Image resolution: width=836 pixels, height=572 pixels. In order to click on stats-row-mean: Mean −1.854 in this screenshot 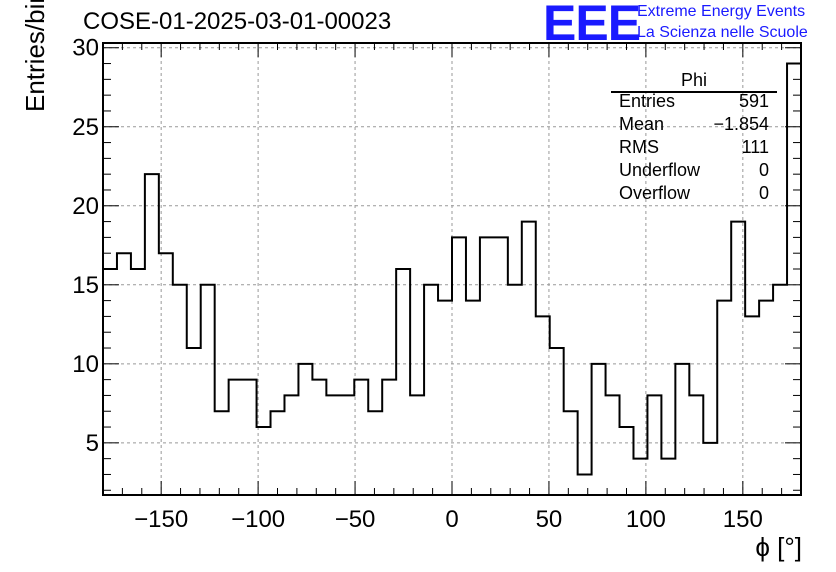, I will do `click(694, 124)`.